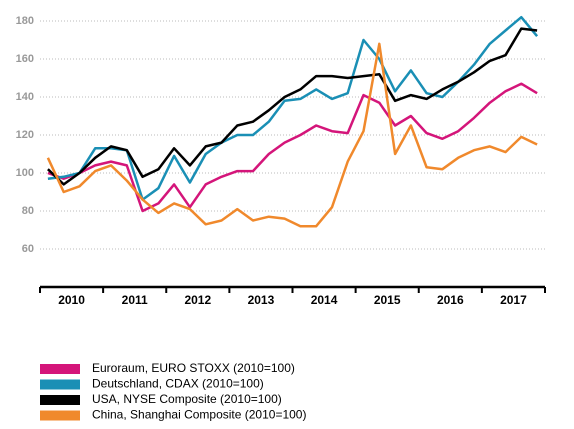 The image size is (574, 429). Describe the element at coordinates (28, 211) in the screenshot. I see `y-tick-label: 80` at that location.